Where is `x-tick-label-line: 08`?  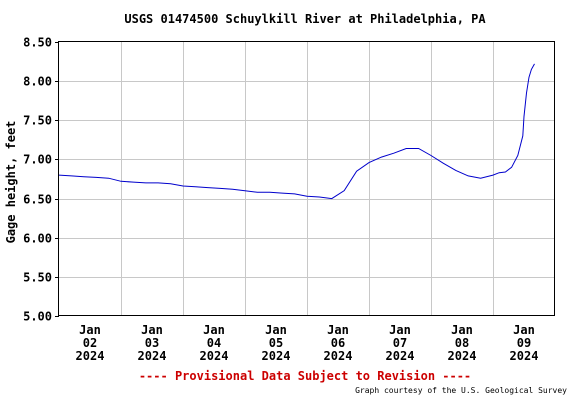 x-tick-label-line: 08 is located at coordinates (462, 343).